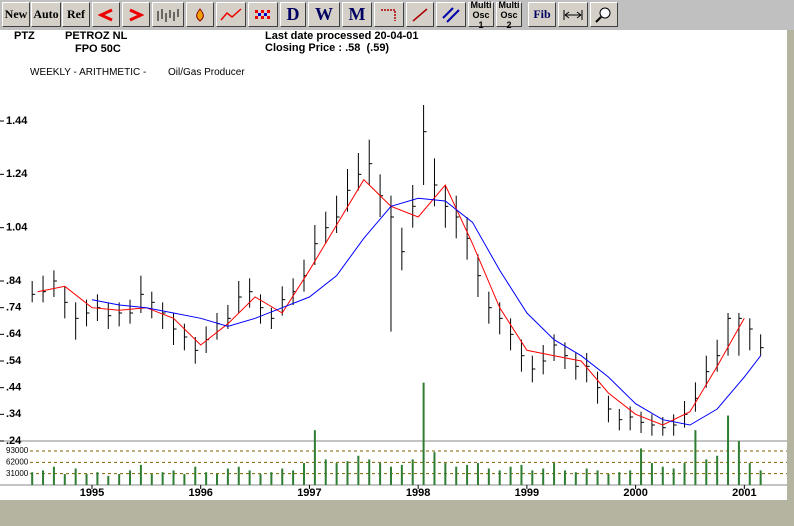 The height and width of the screenshot is (526, 794). I want to click on daily-button: D, so click(293, 14).